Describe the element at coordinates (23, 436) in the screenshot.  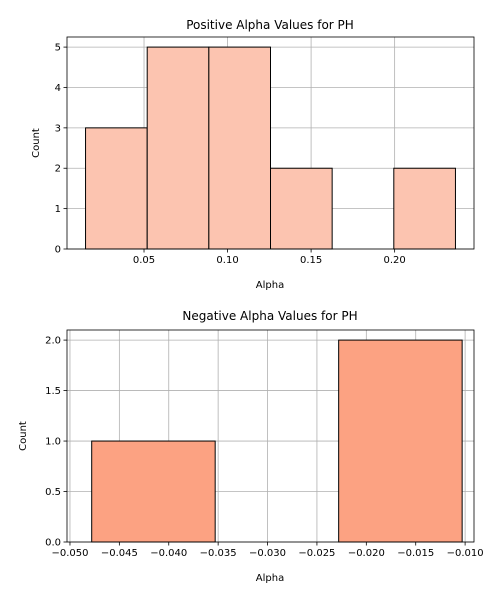
I see `negative-y-axis-label: Count` at that location.